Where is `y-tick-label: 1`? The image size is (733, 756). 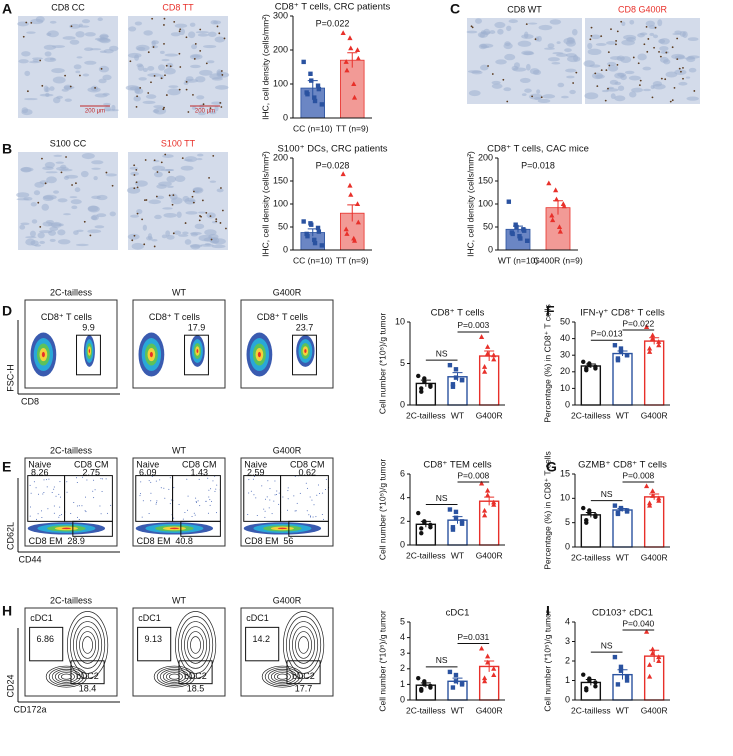 y-tick-label: 1 is located at coordinates (402, 684).